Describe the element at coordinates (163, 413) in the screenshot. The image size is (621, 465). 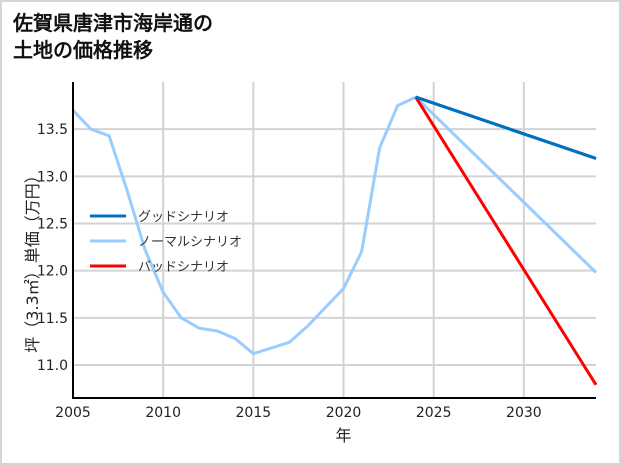
I see `x-tick-label: 2010` at that location.